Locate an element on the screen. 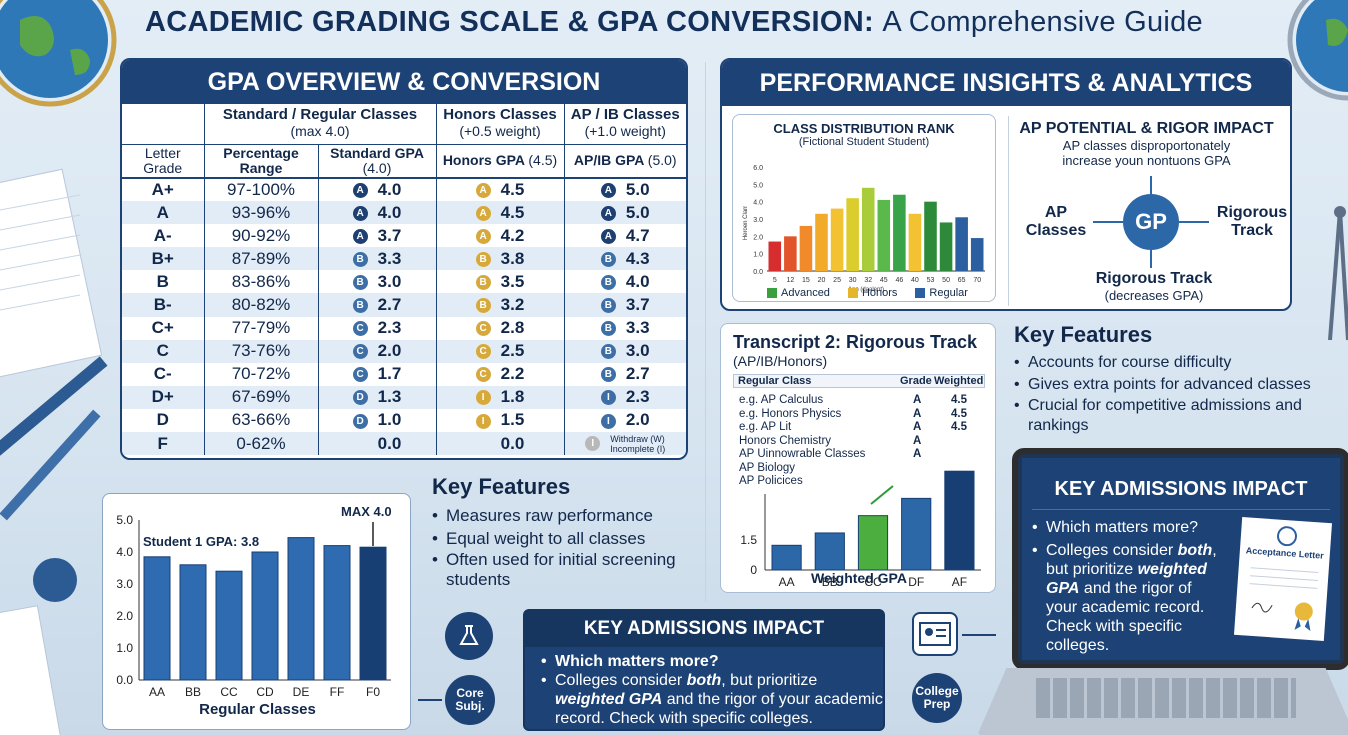 This screenshot has width=1348, height=735. letter-grade-cell: A- is located at coordinates (163, 236).